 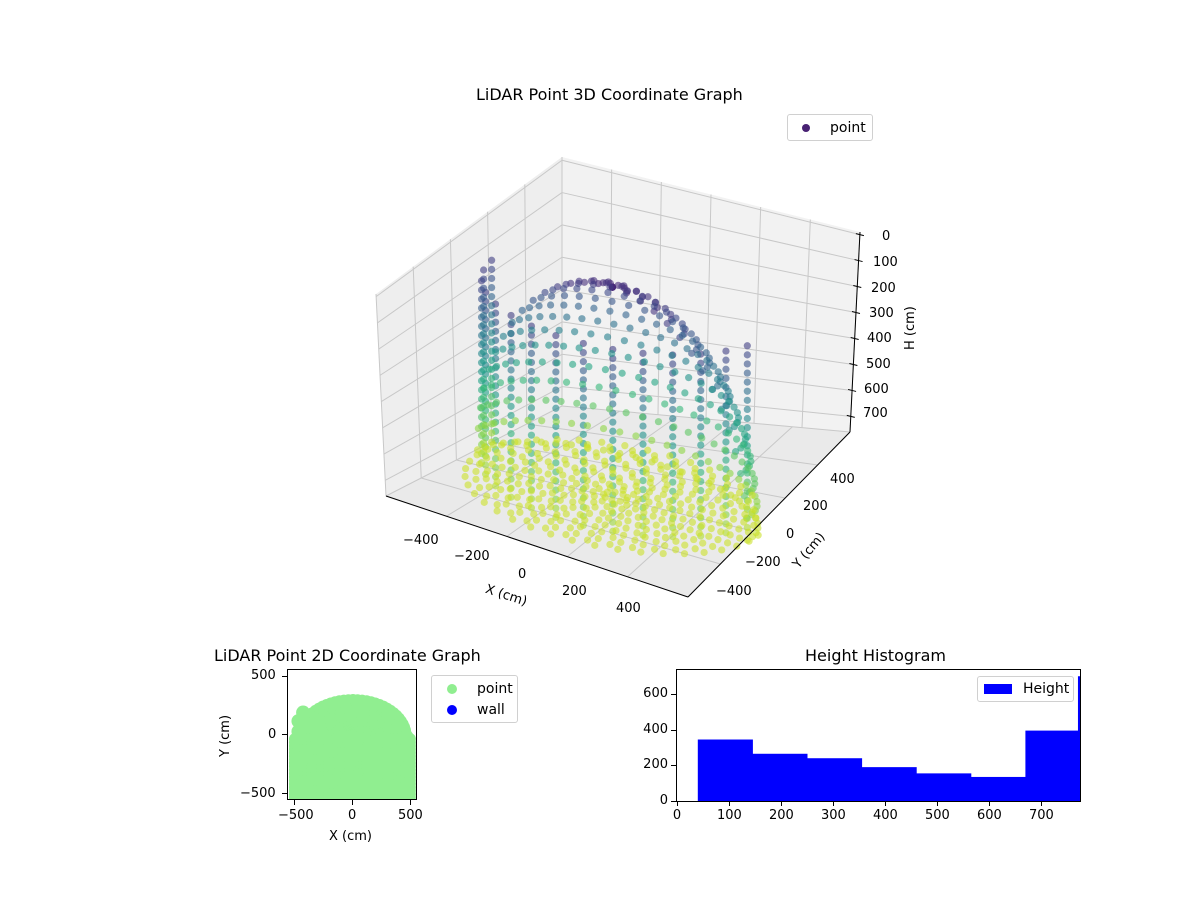 What do you see at coordinates (574, 591) in the screenshot?
I see `x-tick-label: 200` at bounding box center [574, 591].